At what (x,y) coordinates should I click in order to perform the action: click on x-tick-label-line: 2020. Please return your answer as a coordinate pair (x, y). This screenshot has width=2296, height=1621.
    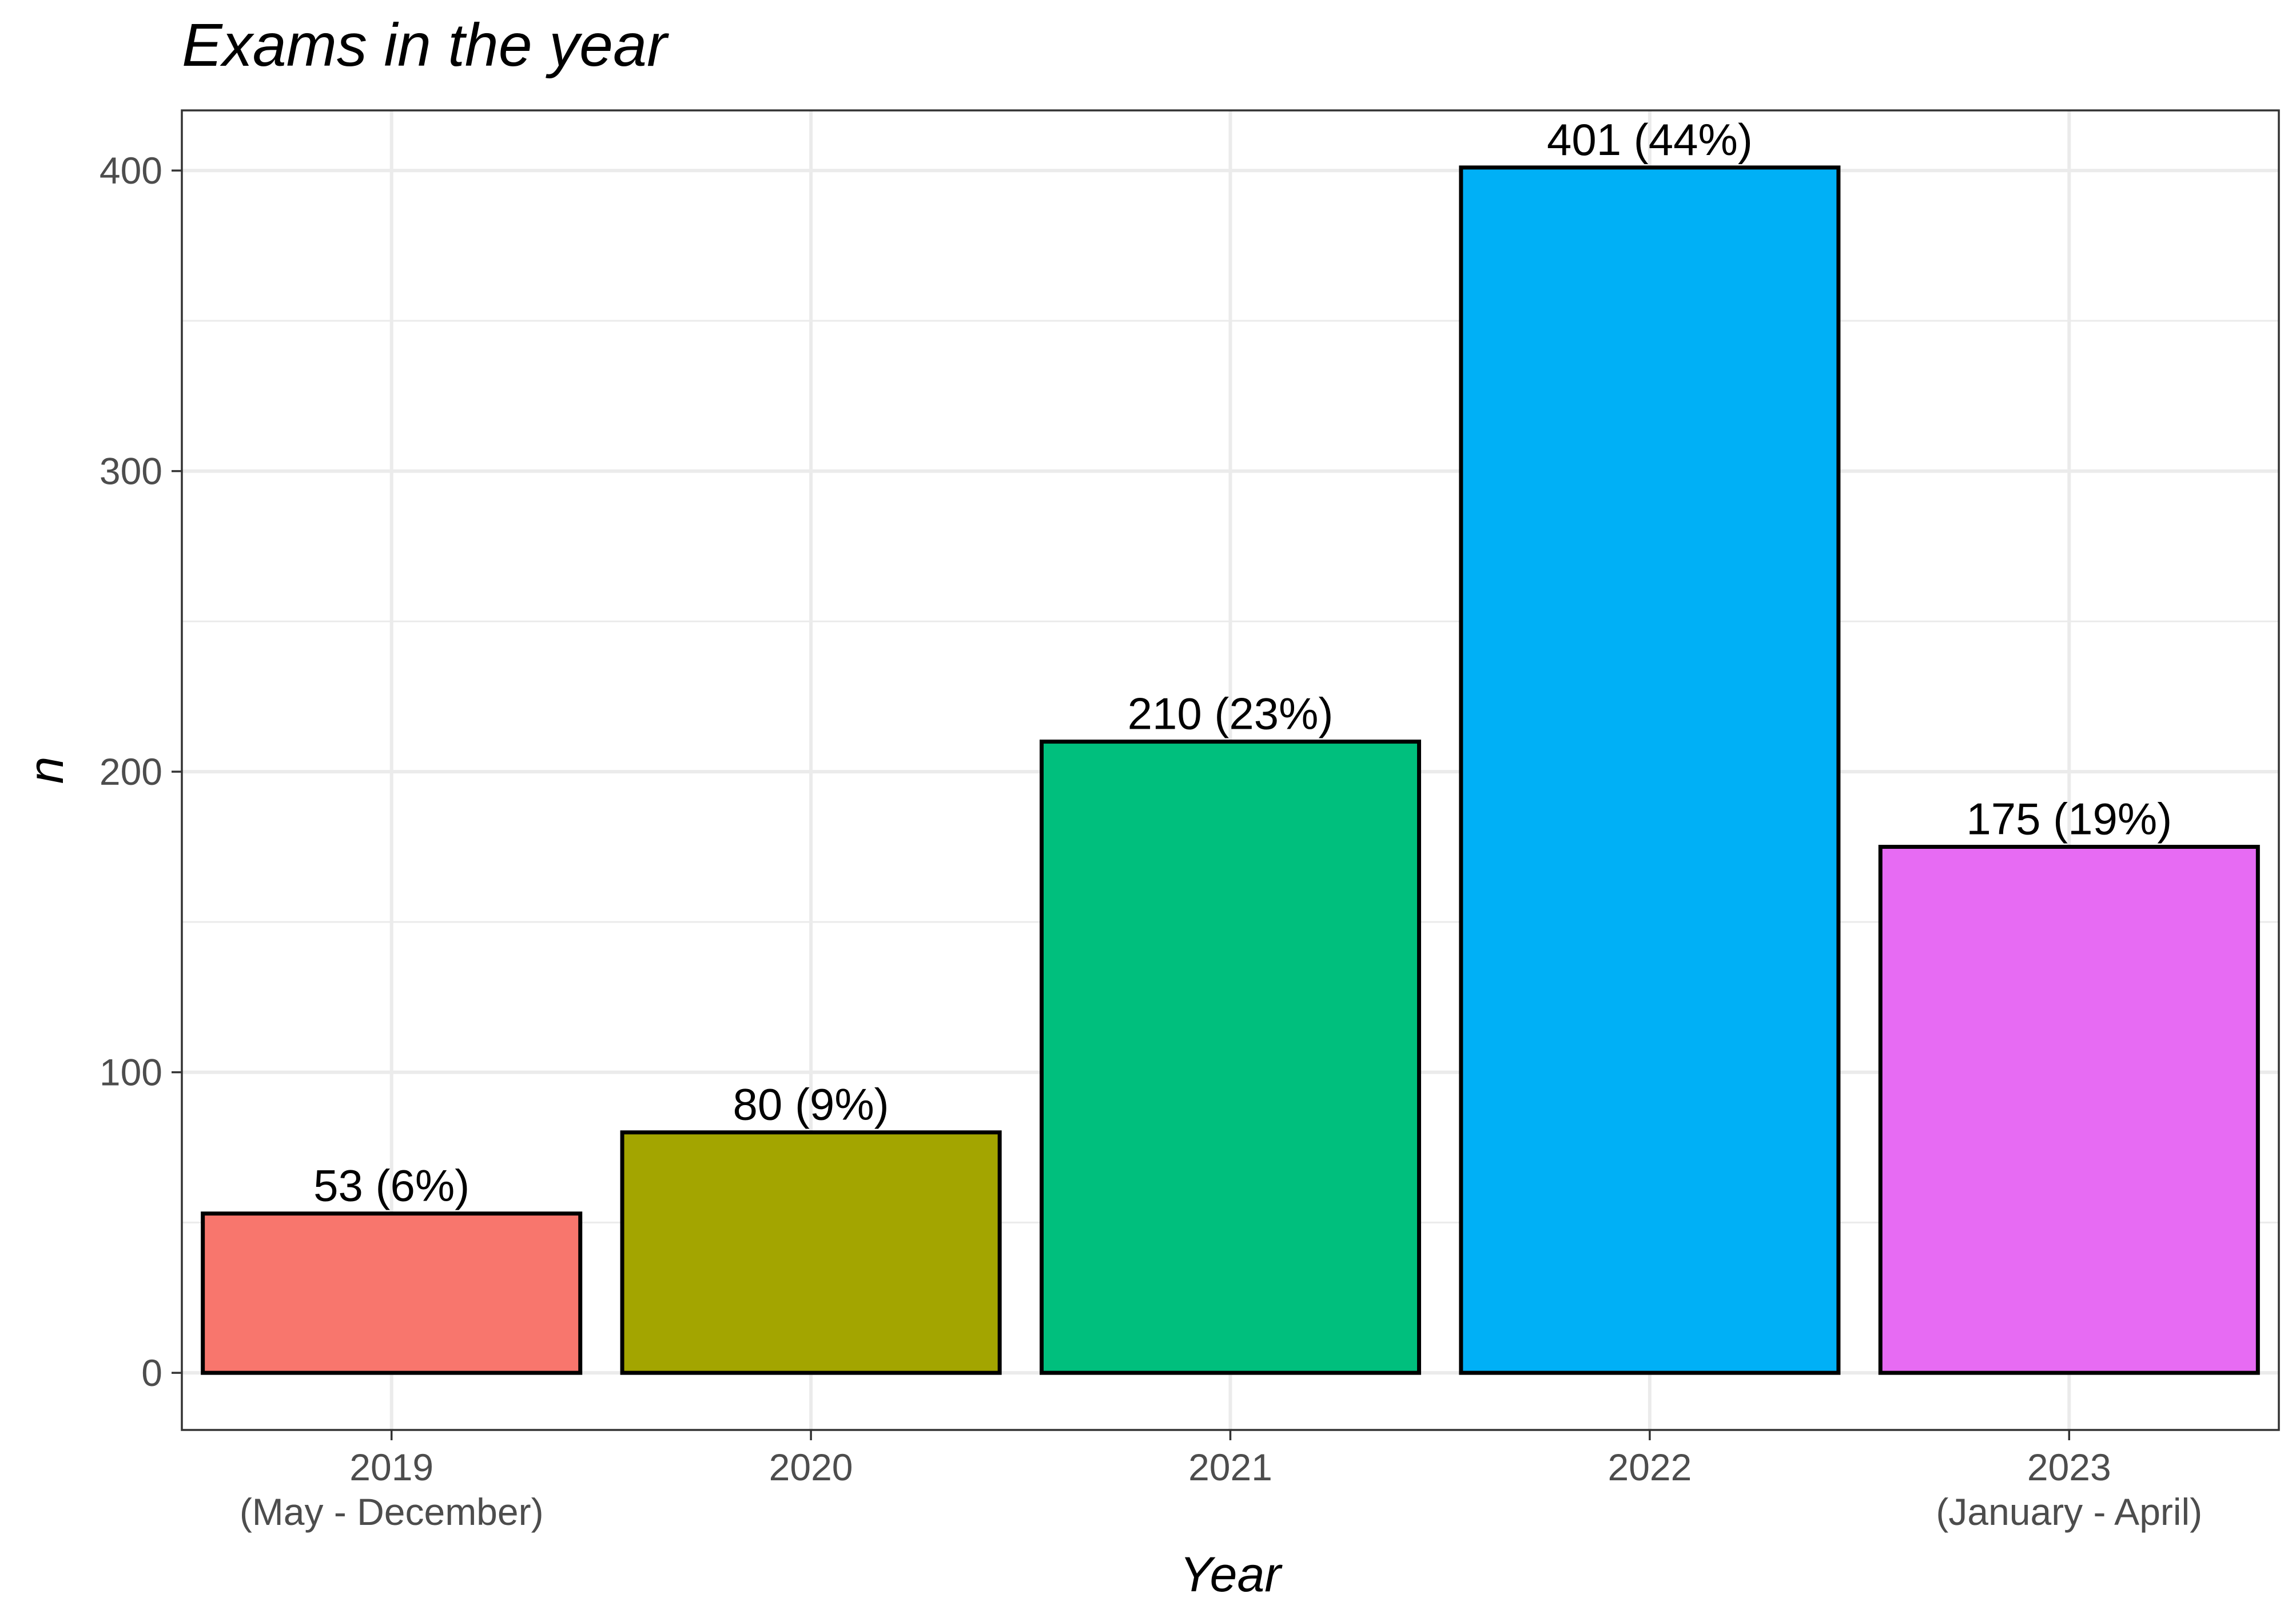
    Looking at the image, I should click on (811, 1467).